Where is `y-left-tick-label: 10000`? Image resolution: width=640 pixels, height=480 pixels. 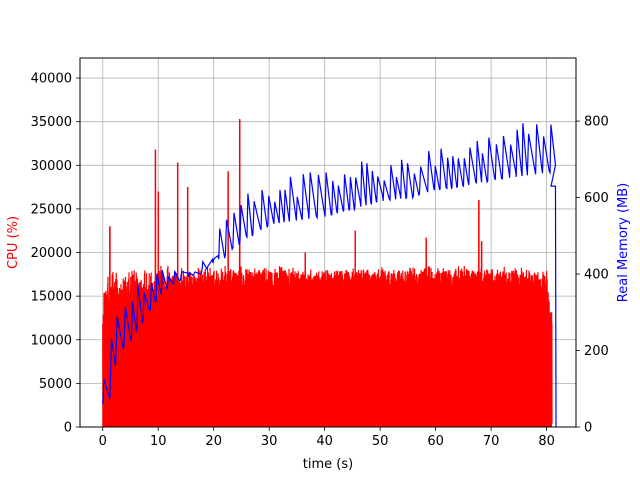 y-left-tick-label: 10000 is located at coordinates (51, 340).